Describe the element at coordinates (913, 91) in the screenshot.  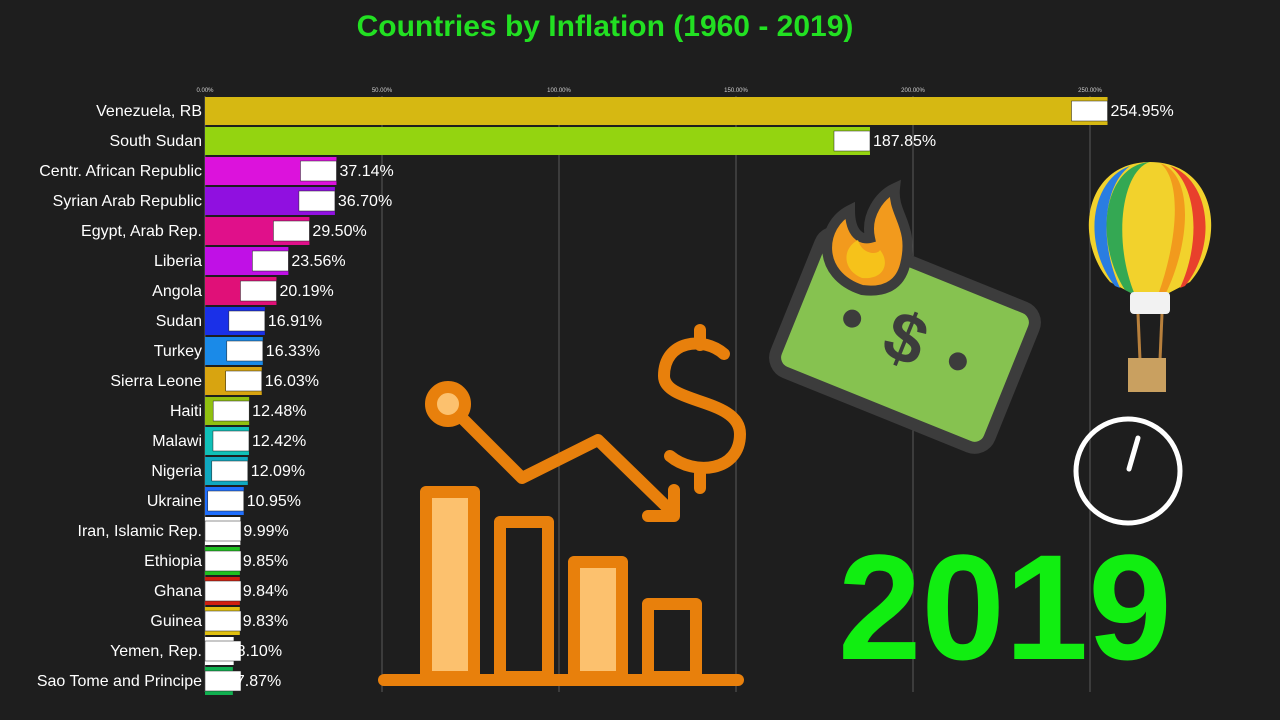
I see `x-tick-label: 200.00%` at that location.